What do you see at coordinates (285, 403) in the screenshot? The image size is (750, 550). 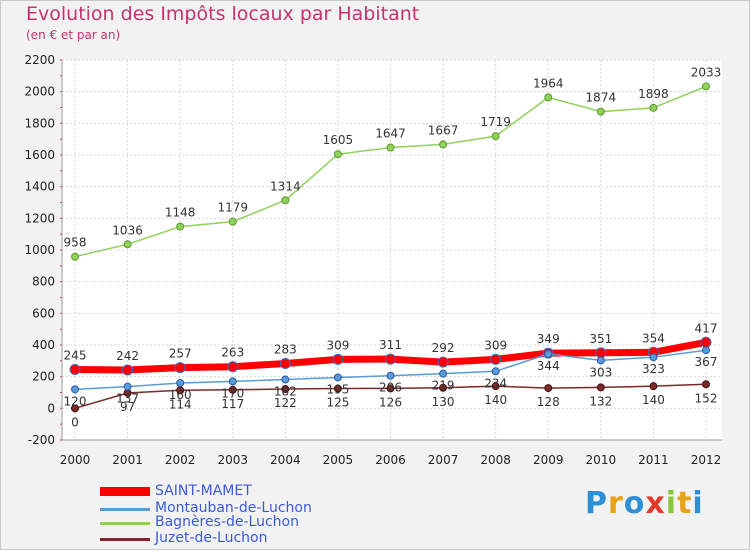 I see `data-label: 122` at bounding box center [285, 403].